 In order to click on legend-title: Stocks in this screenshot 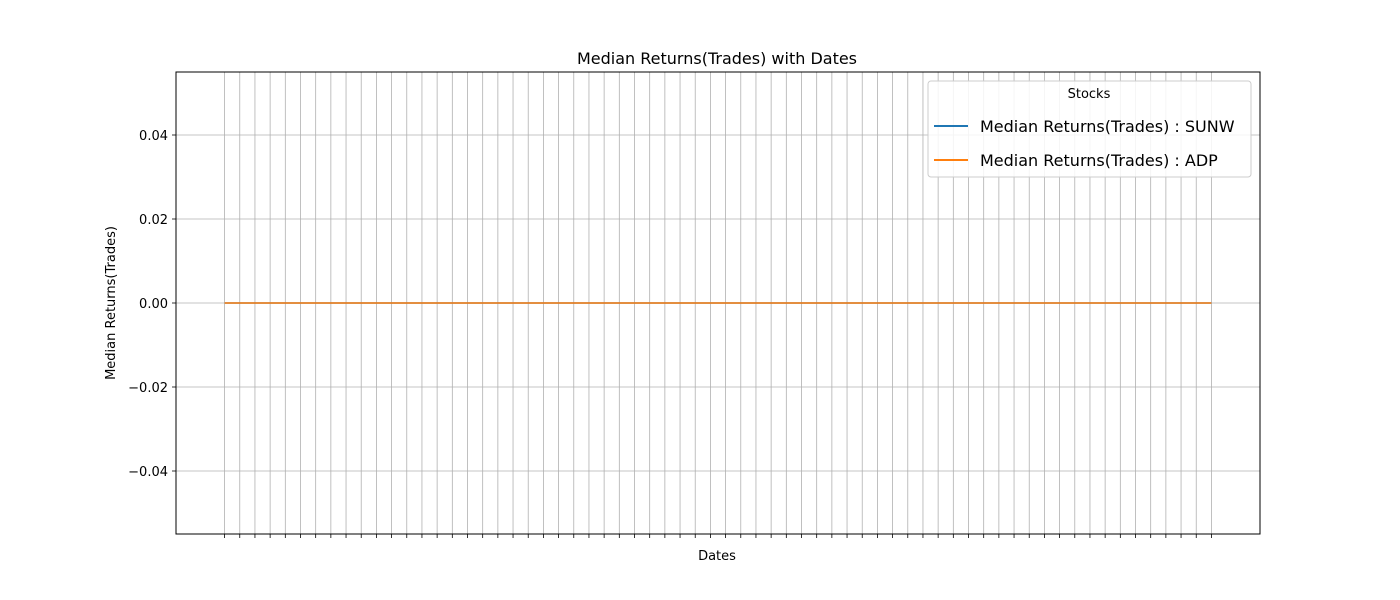, I will do `click(1089, 94)`.